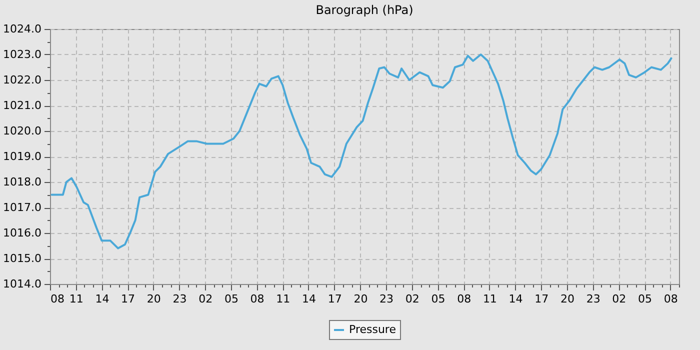 The image size is (700, 350). Describe the element at coordinates (22, 29) in the screenshot. I see `y-tick-label: 1024.0` at that location.